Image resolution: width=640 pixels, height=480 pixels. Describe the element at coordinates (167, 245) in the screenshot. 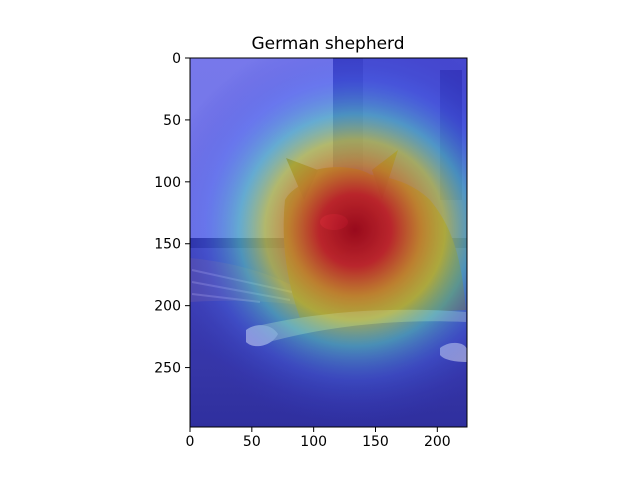

I see `y-tick-label: 150` at that location.